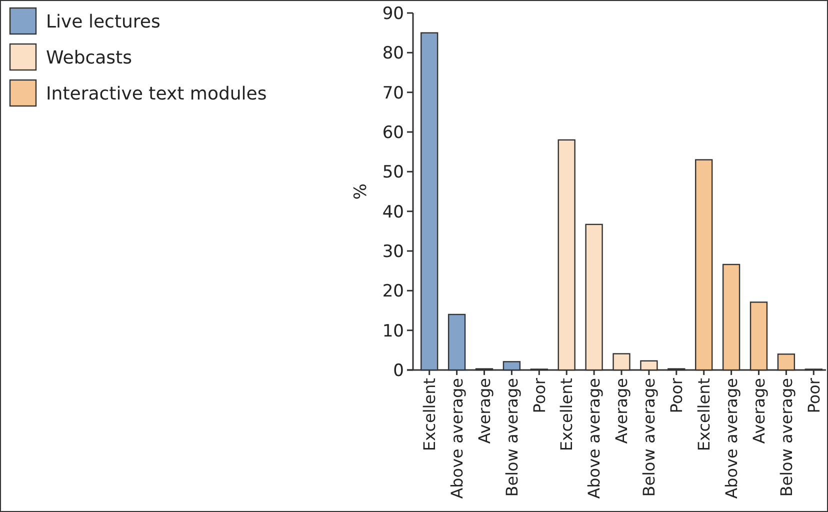 Image resolution: width=828 pixels, height=512 pixels. I want to click on y-tick-label: 30, so click(393, 252).